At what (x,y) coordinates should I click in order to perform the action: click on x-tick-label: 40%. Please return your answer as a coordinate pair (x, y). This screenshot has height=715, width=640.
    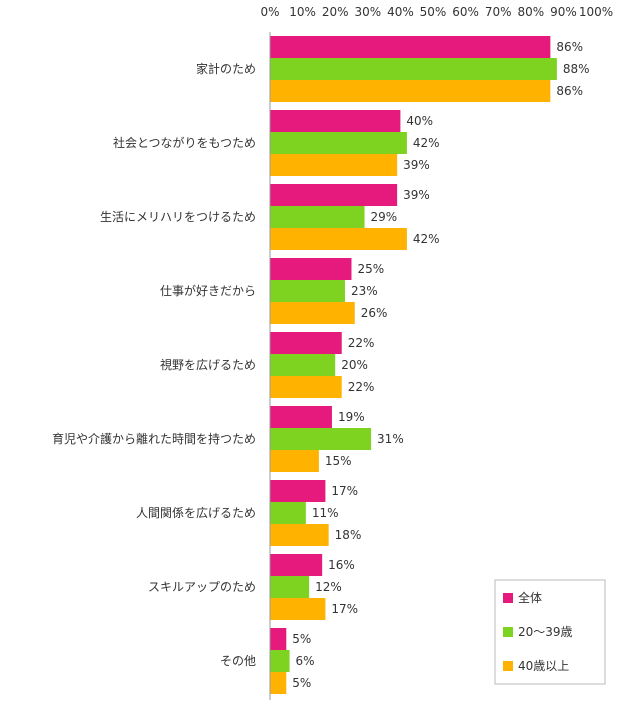
    Looking at the image, I should click on (400, 12).